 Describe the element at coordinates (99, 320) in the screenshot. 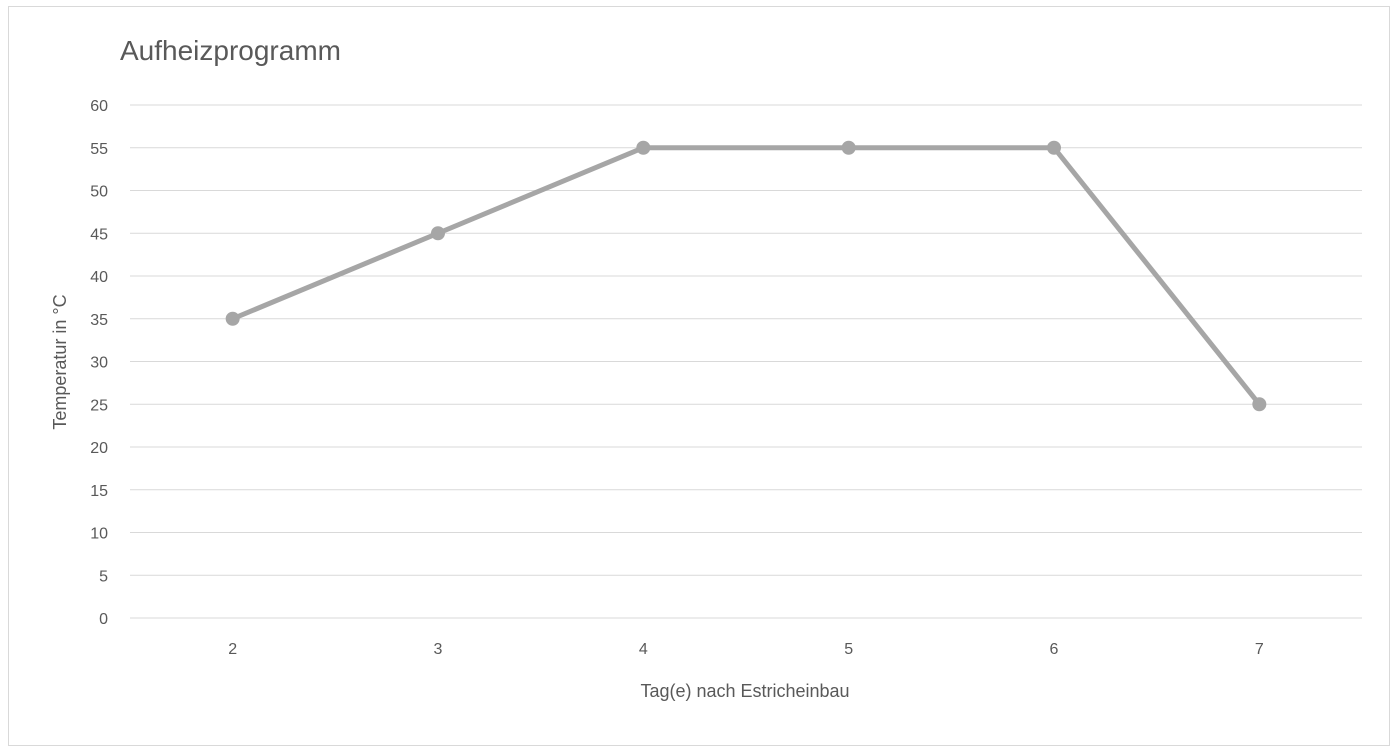

I see `y-tick-label: 35` at that location.